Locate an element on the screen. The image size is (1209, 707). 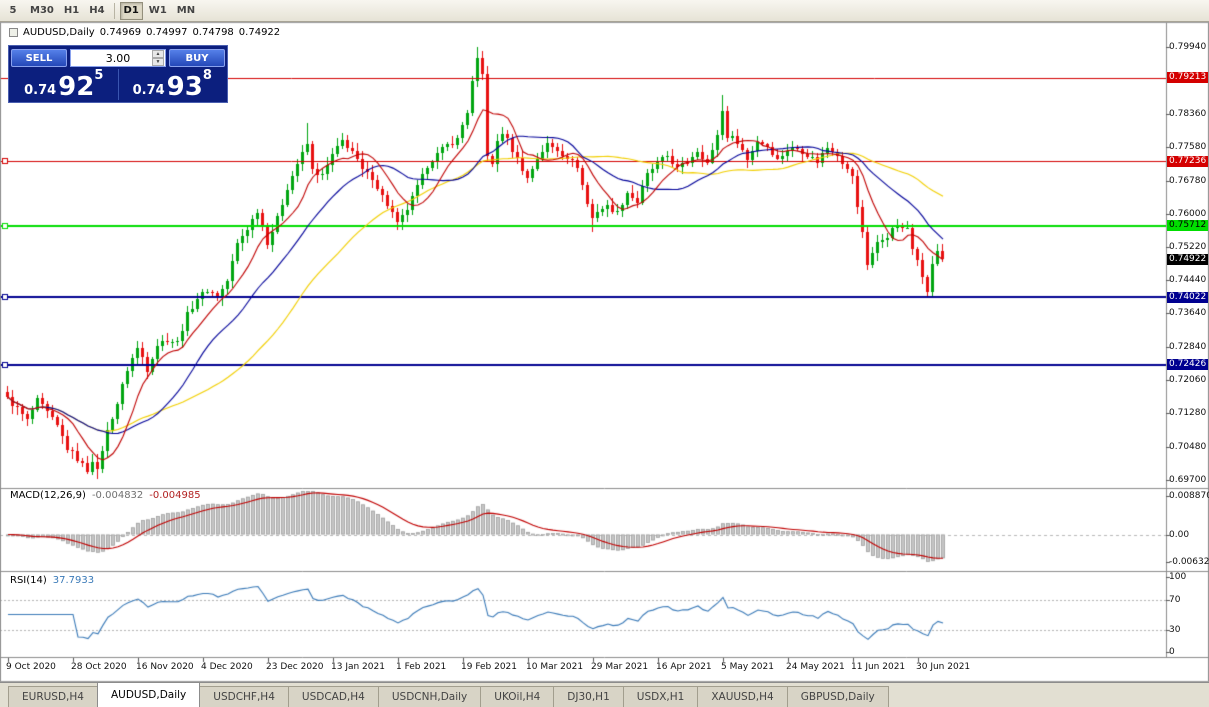
chart-icon is located at coordinates (13, 32).